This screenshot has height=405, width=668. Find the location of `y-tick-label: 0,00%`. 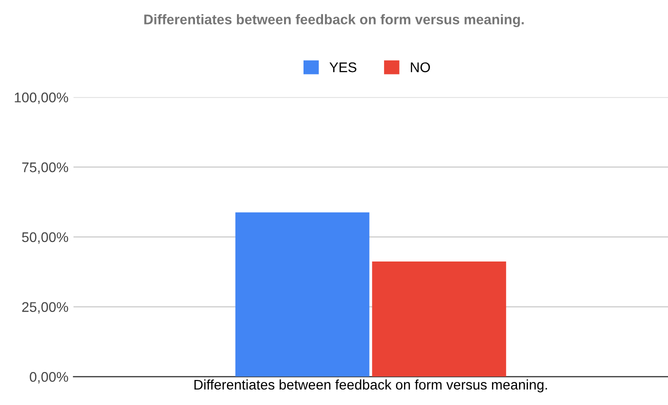

y-tick-label: 0,00% is located at coordinates (49, 378).